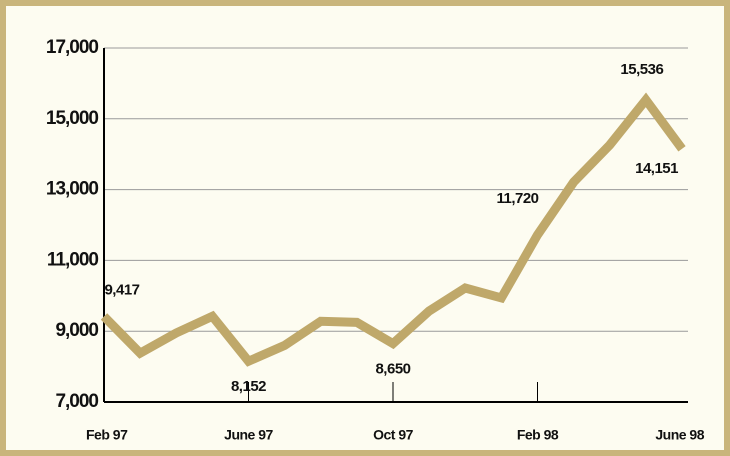  Describe the element at coordinates (538, 435) in the screenshot. I see `x-tick-label: Feb 98` at that location.